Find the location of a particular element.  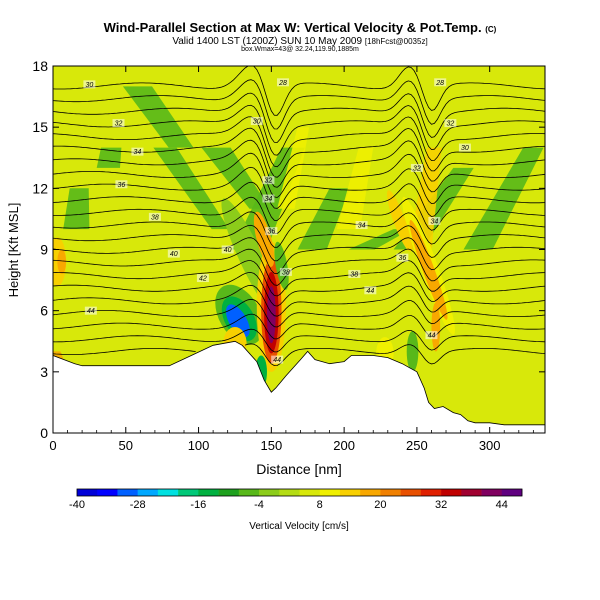

colorbar-tick-label: 8 is located at coordinates (320, 505).